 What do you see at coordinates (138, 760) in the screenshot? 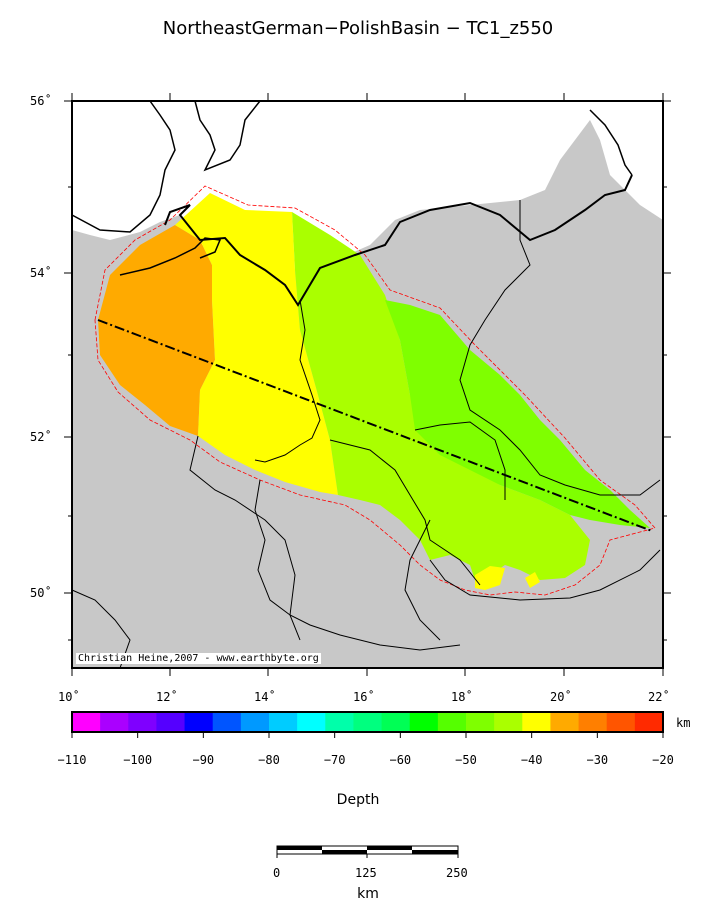
I see `colorbar-tick-label: −100` at bounding box center [138, 760].